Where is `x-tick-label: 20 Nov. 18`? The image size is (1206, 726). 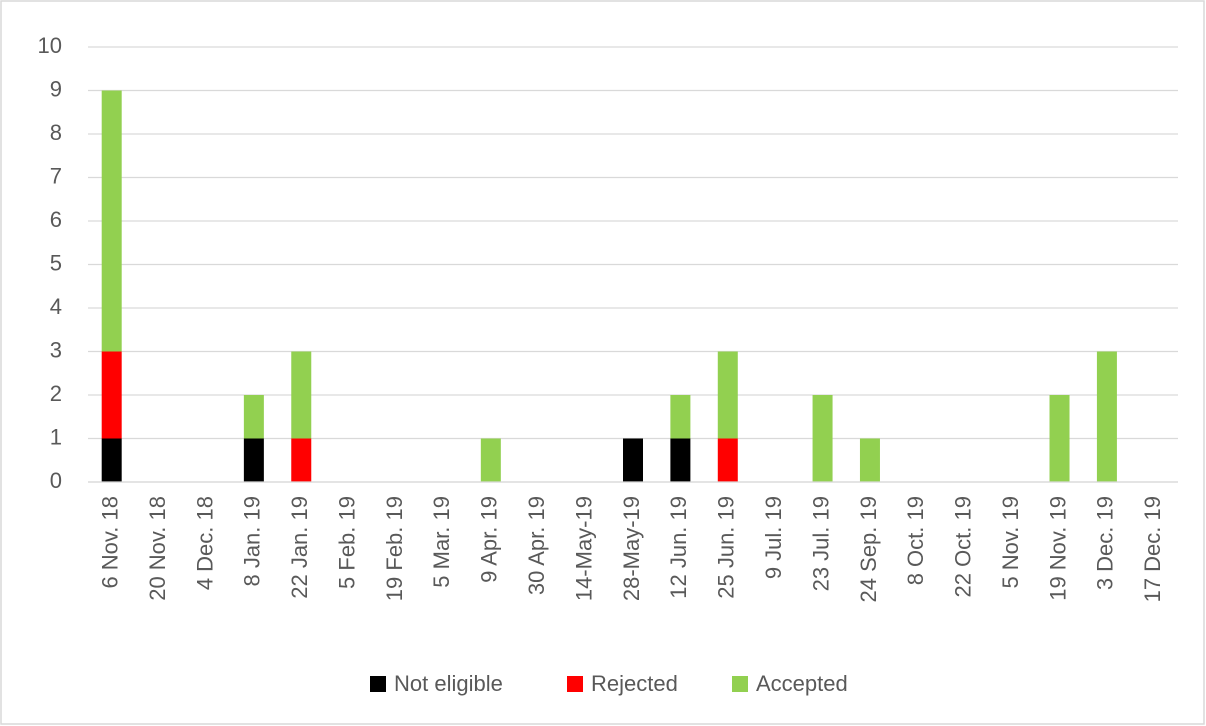 x-tick-label: 20 Nov. 18 is located at coordinates (157, 548).